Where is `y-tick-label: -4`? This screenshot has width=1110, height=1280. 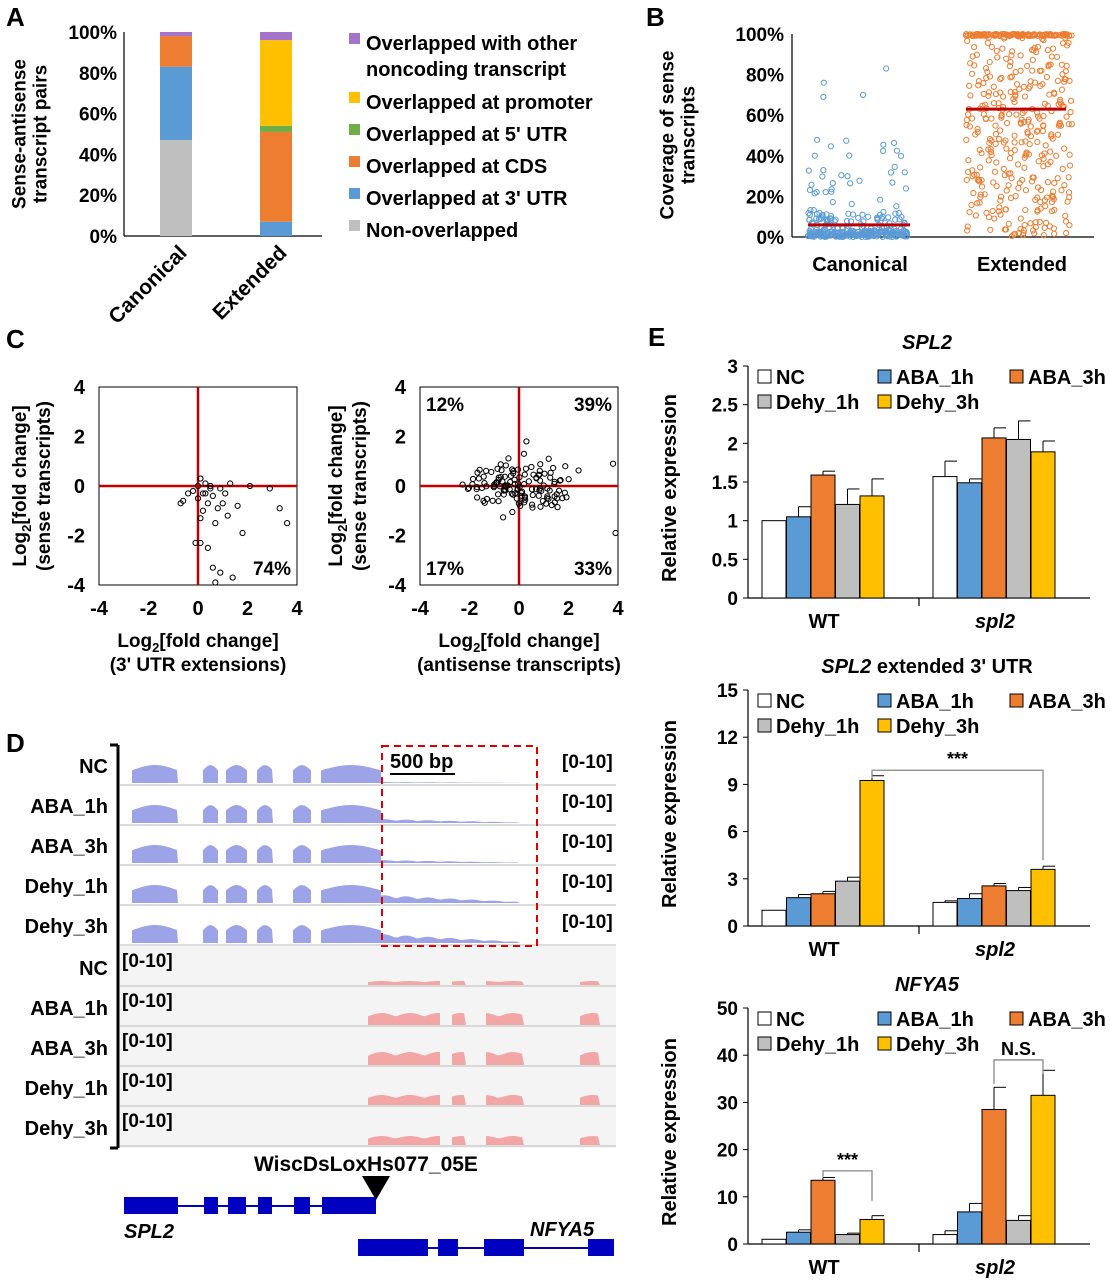 y-tick-label: -4 is located at coordinates (76, 586).